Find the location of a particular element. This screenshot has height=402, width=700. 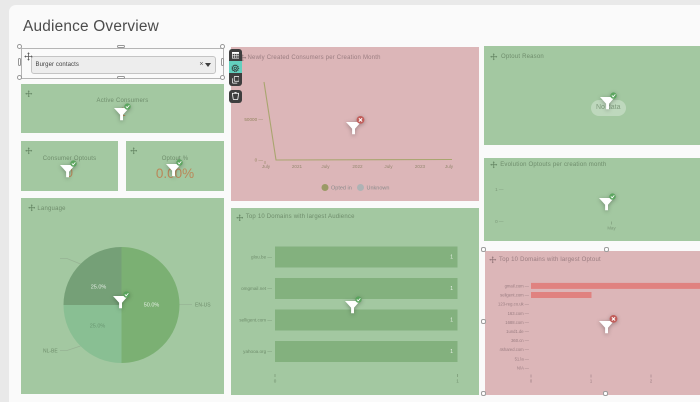

svg-text: 50000 — is located at coordinates (253, 119).